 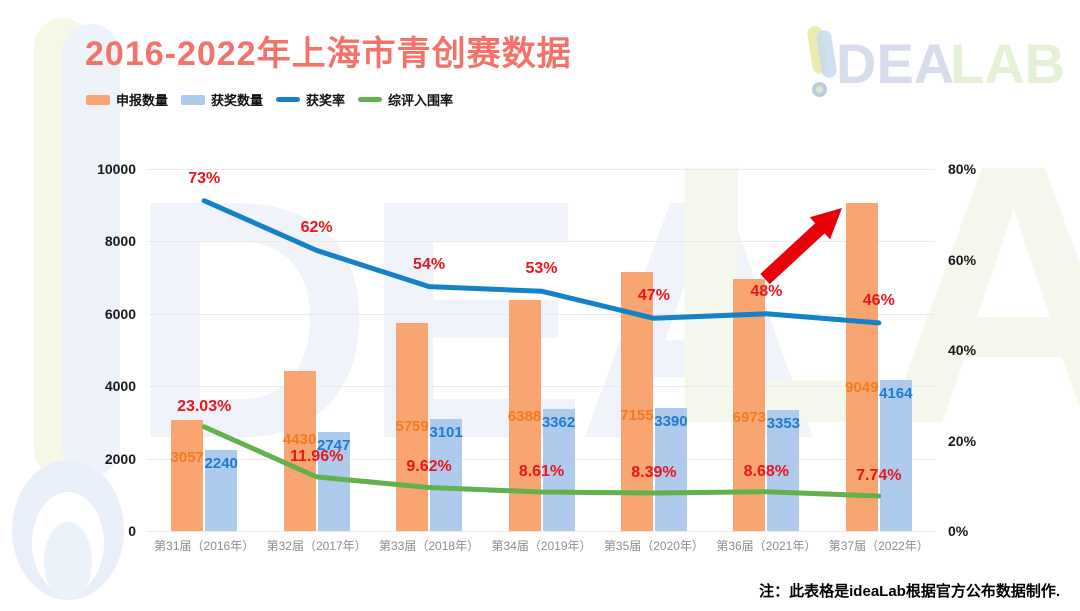 What do you see at coordinates (541, 472) in the screenshot?
I see `shortlist-rate-label: 8.61%` at bounding box center [541, 472].